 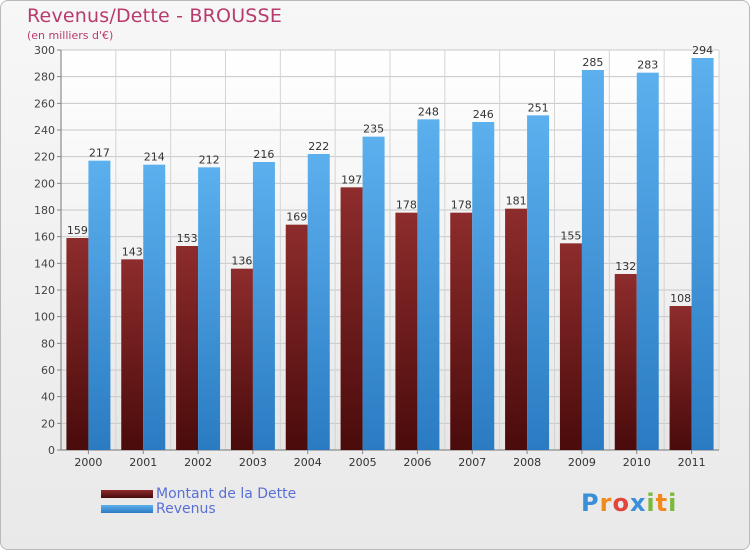 What do you see at coordinates (253, 462) in the screenshot?
I see `x-tick-label: 2003` at bounding box center [253, 462].